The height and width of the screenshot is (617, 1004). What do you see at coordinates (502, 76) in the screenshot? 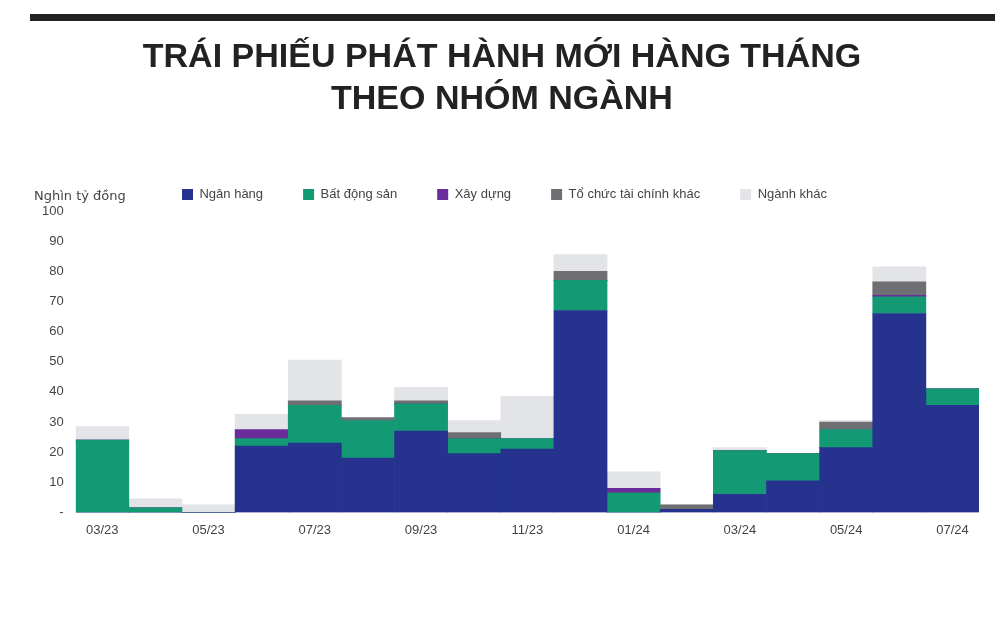
I see `chart-title: TRÁI PHIẾU PHÁT HÀNH MỚI HÀNG THÁNG THEO NHÓM NGÀNH` at bounding box center [502, 76].